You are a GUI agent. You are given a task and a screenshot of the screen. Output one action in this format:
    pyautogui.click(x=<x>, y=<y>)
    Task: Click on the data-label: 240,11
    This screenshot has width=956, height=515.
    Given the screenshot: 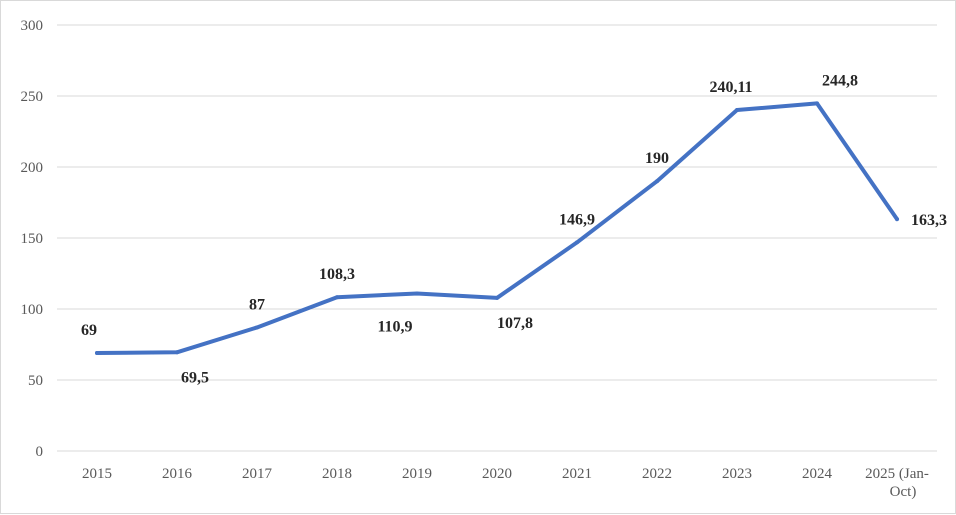 What is the action you would take?
    pyautogui.click(x=730, y=87)
    